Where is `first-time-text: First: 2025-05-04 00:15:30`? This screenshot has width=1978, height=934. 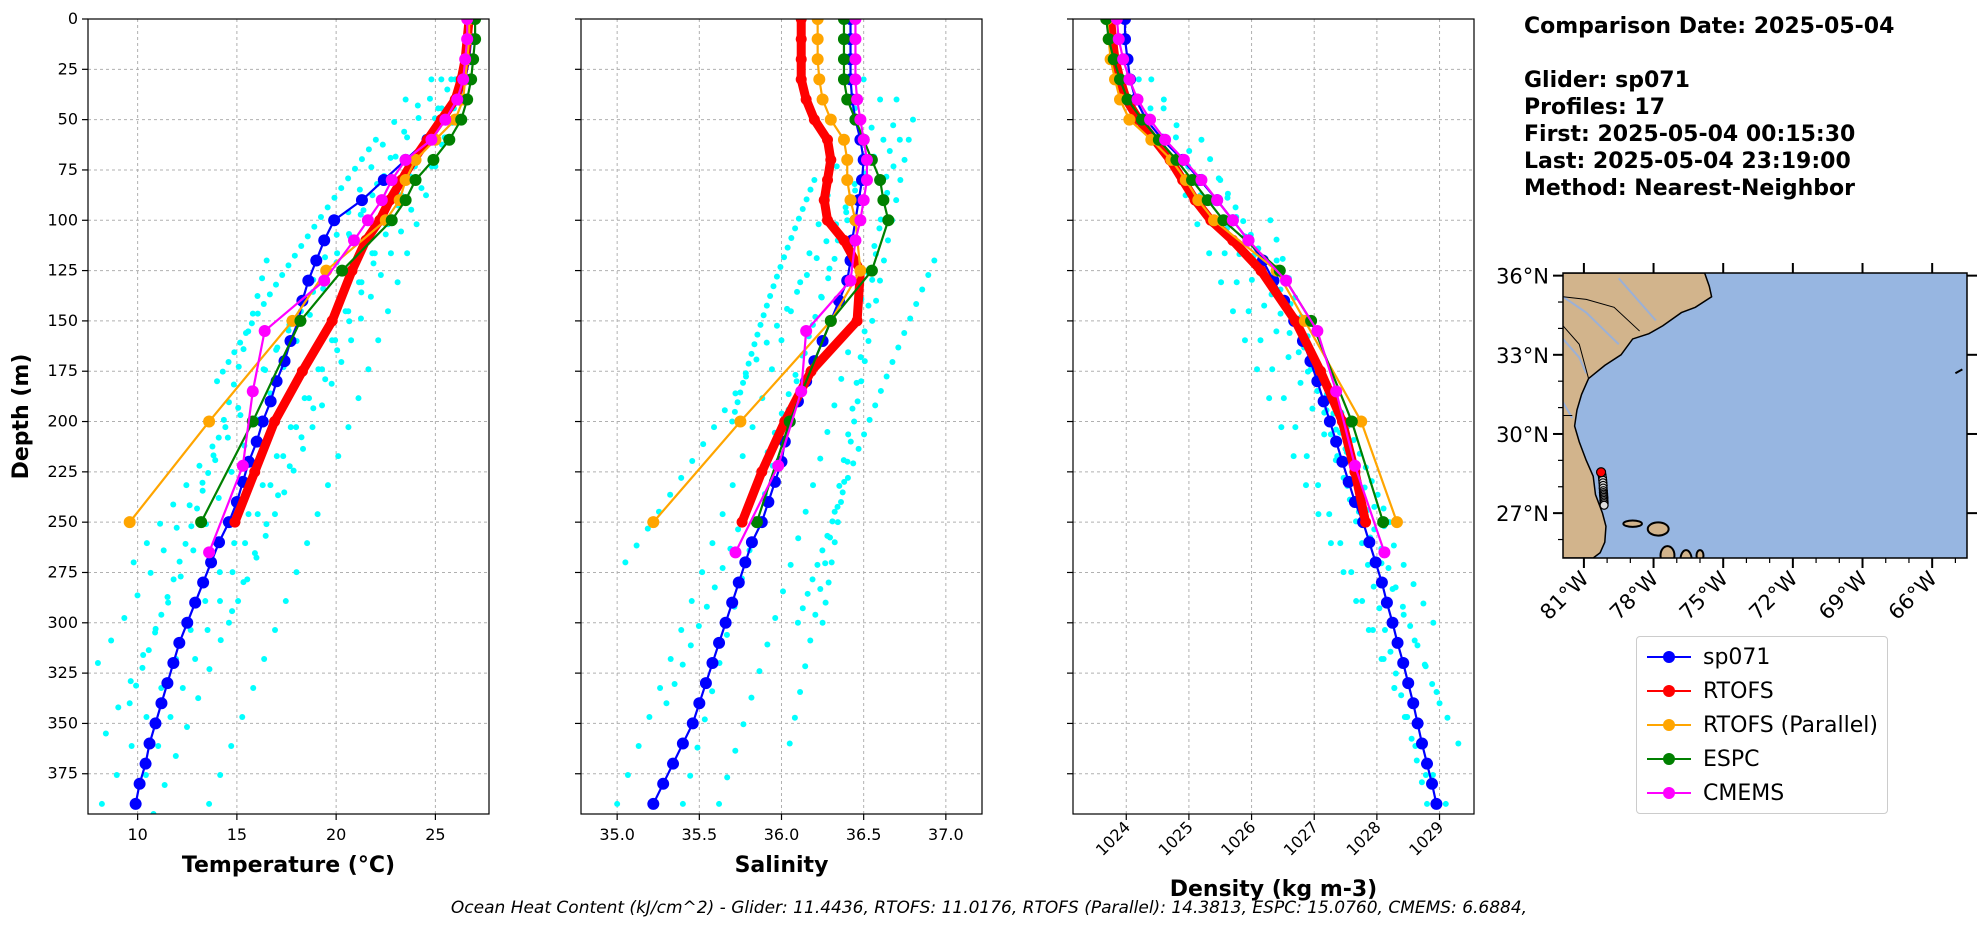
first-time-text: First: 2025-05-04 00:15:30 is located at coordinates (1690, 134).